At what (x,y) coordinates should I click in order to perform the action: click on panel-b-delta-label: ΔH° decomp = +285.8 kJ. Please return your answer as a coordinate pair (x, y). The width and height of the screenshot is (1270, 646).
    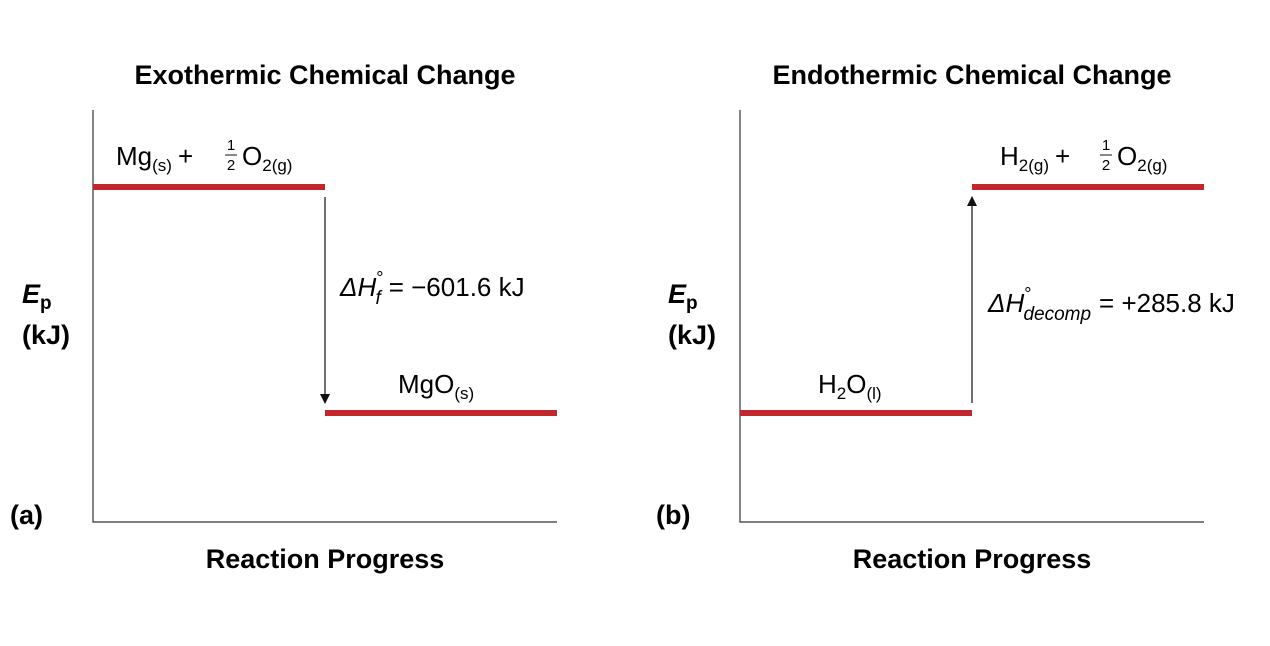
    Looking at the image, I should click on (1111, 304).